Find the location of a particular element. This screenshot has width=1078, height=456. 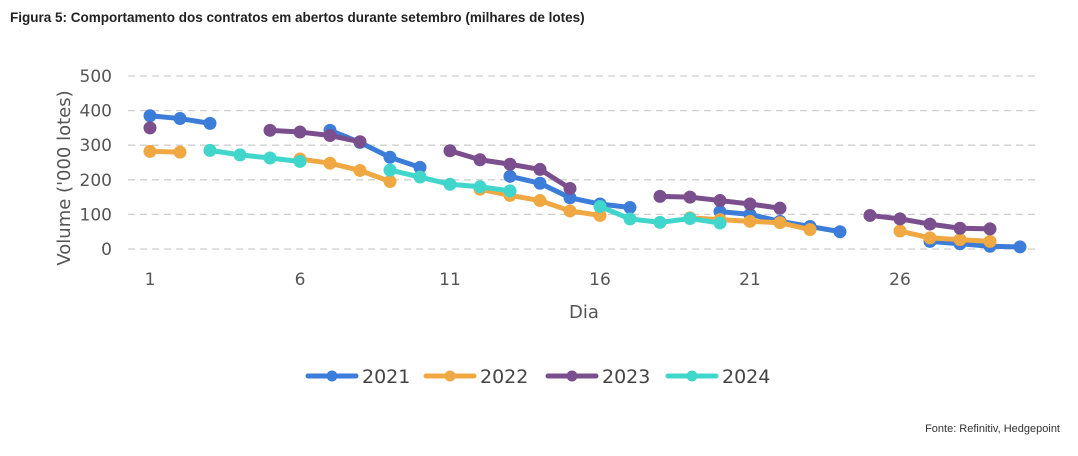

x-tick-label: 1 is located at coordinates (150, 280).